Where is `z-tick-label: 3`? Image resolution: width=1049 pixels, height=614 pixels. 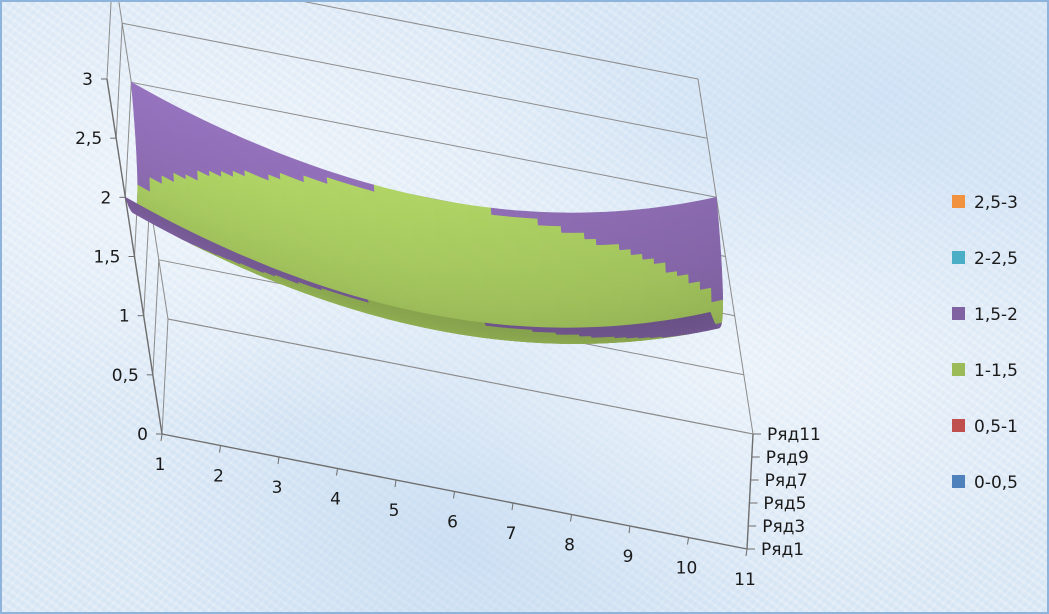 z-tick-label: 3 is located at coordinates (87, 80).